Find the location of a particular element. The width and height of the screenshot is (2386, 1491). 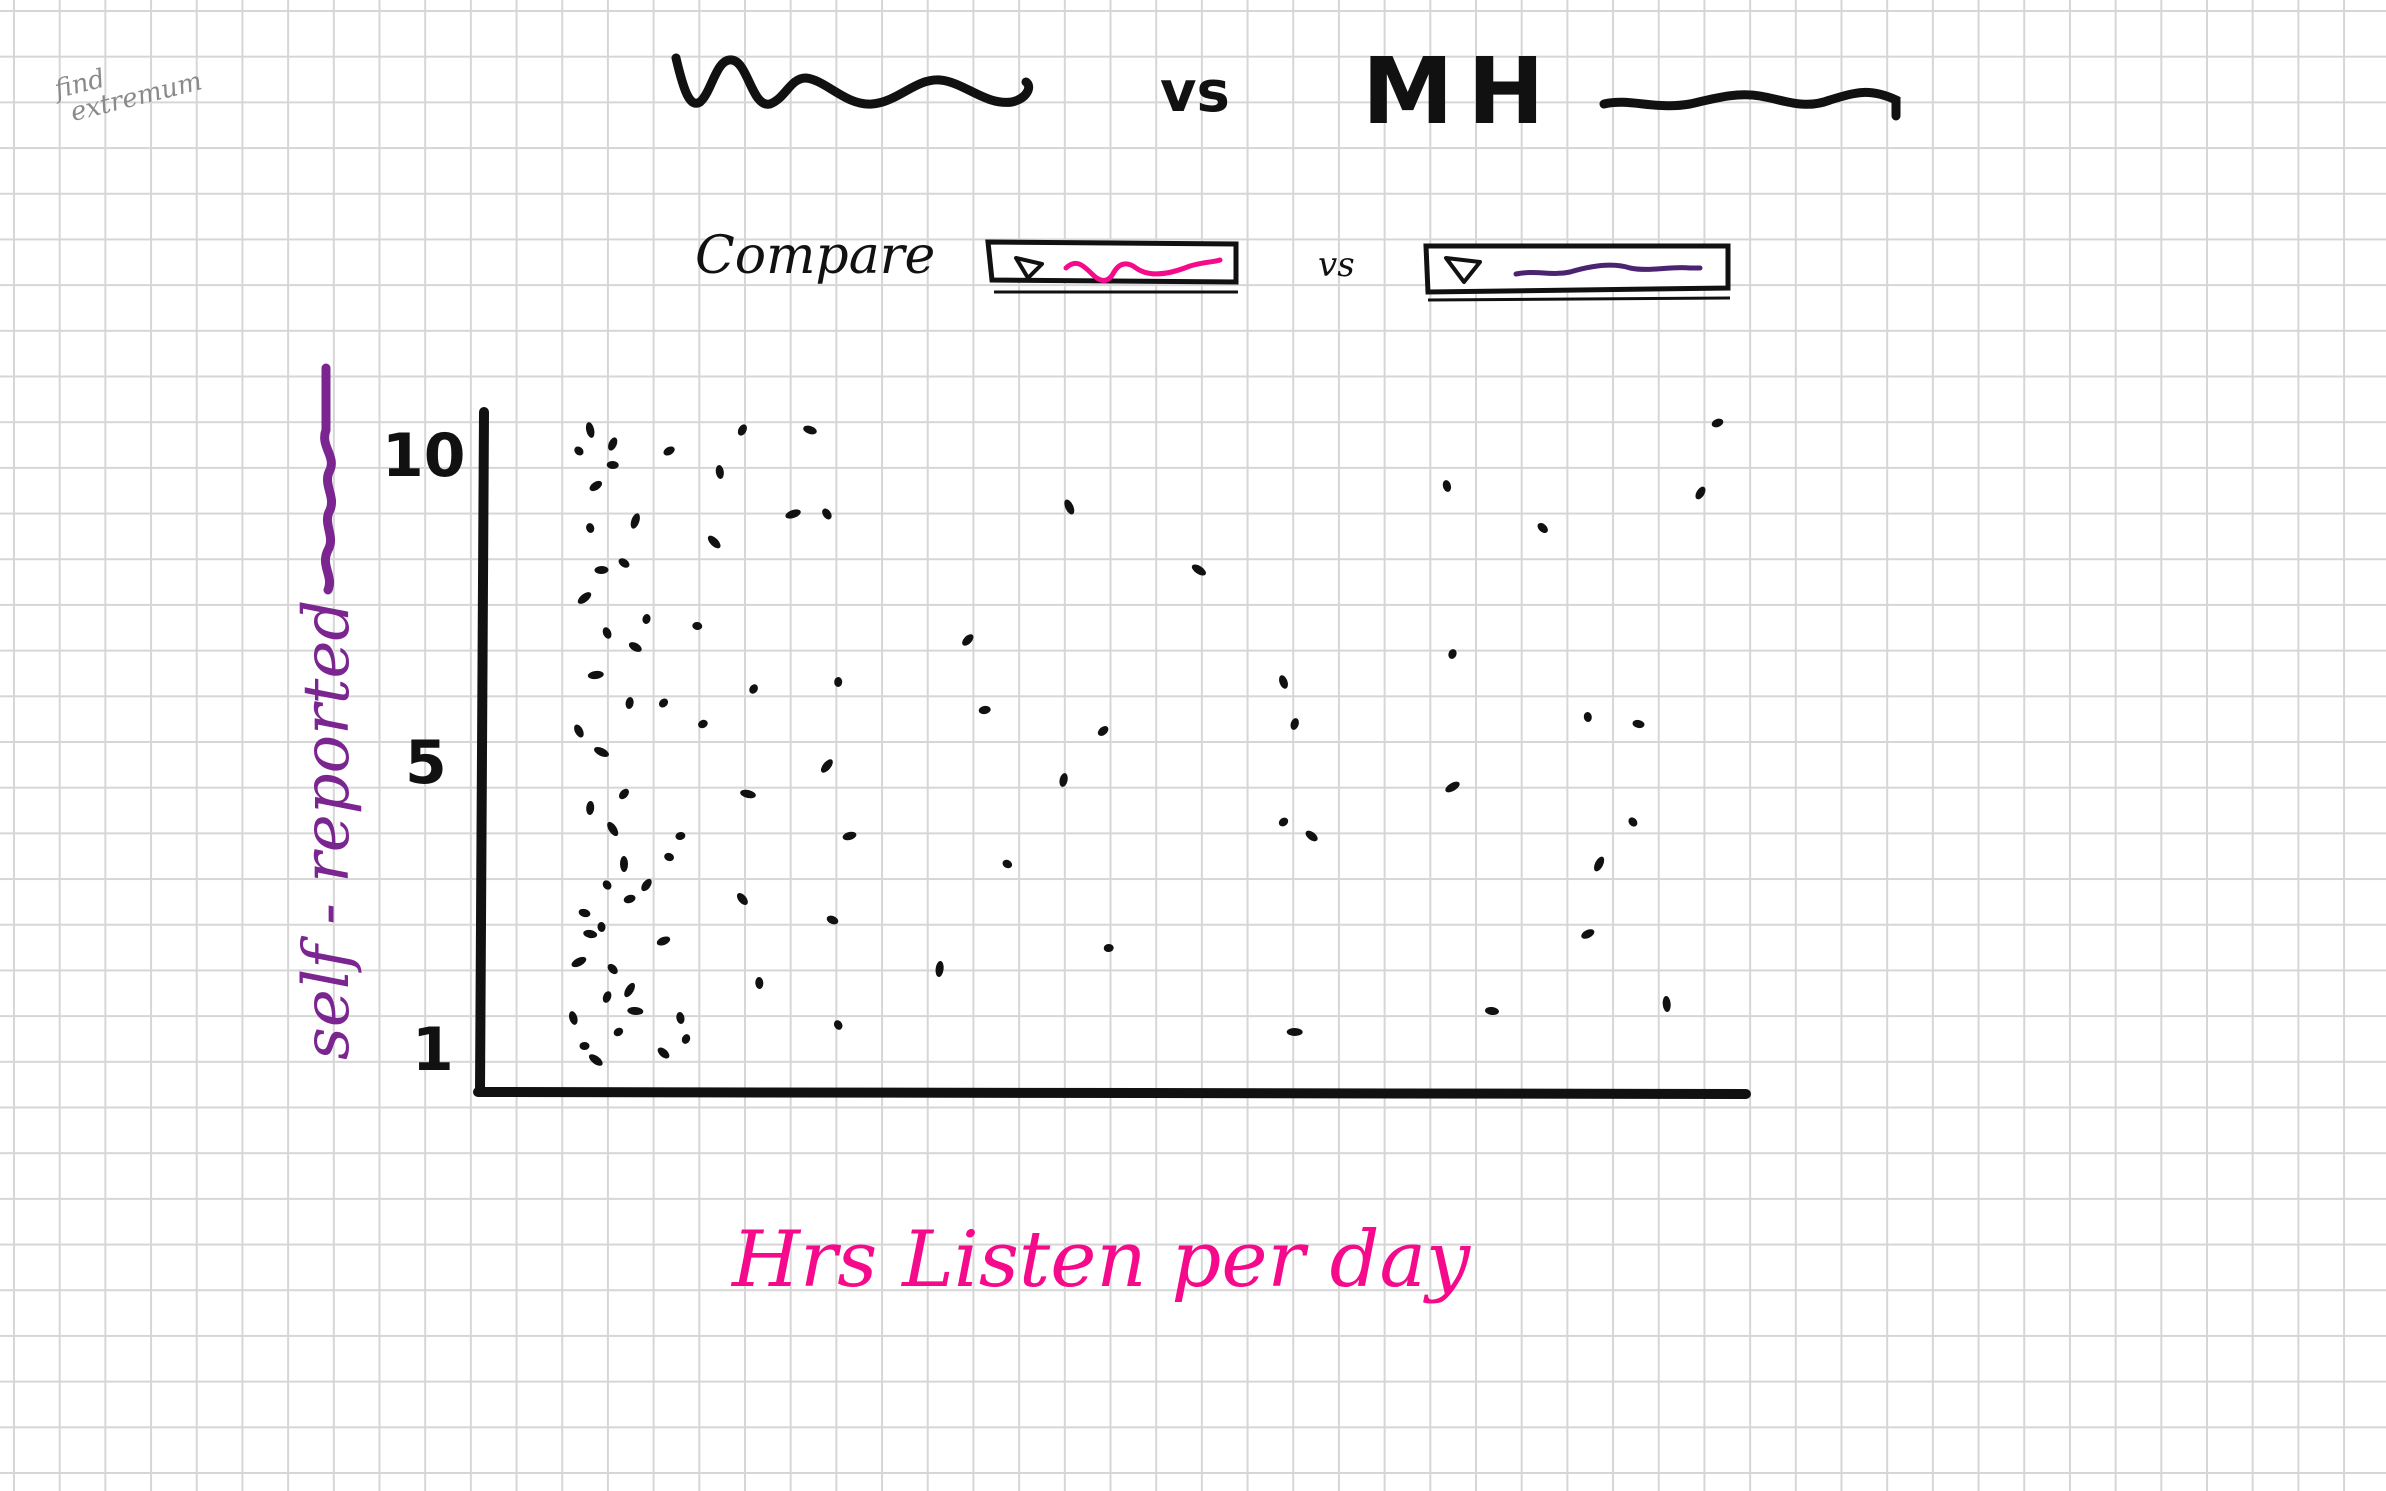

dropdown-1-pink-squiggle is located at coordinates (1143, 270).